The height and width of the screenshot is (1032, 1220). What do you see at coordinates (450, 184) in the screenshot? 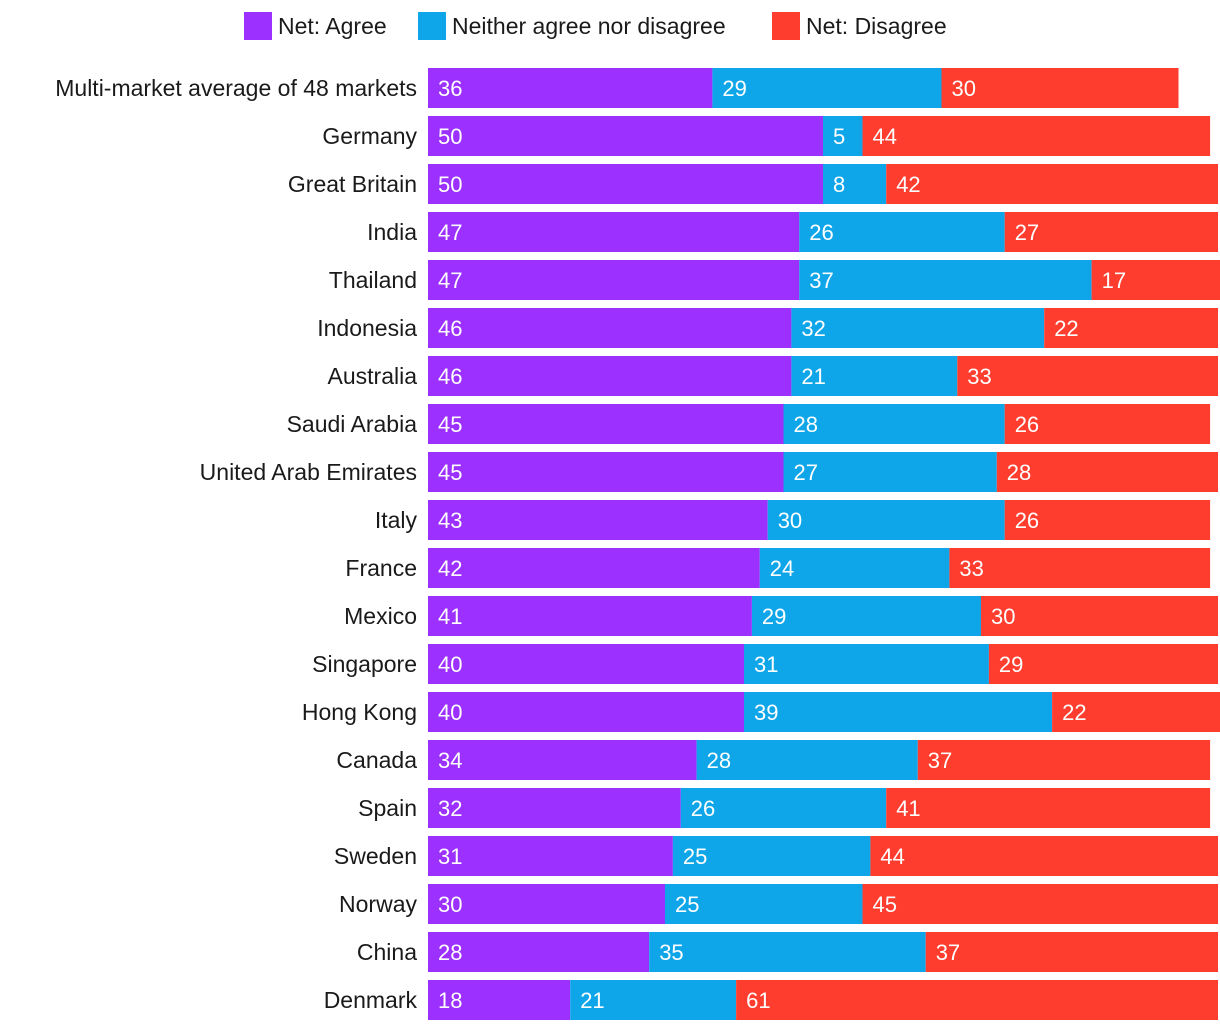
I see `value-label-net-agree-great-britain: 50` at bounding box center [450, 184].